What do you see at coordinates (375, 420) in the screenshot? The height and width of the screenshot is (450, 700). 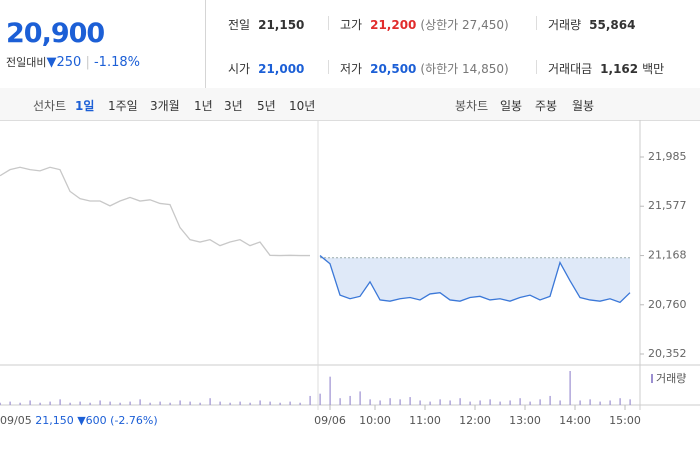 I see `x-tick-label: 10:00` at bounding box center [375, 420].